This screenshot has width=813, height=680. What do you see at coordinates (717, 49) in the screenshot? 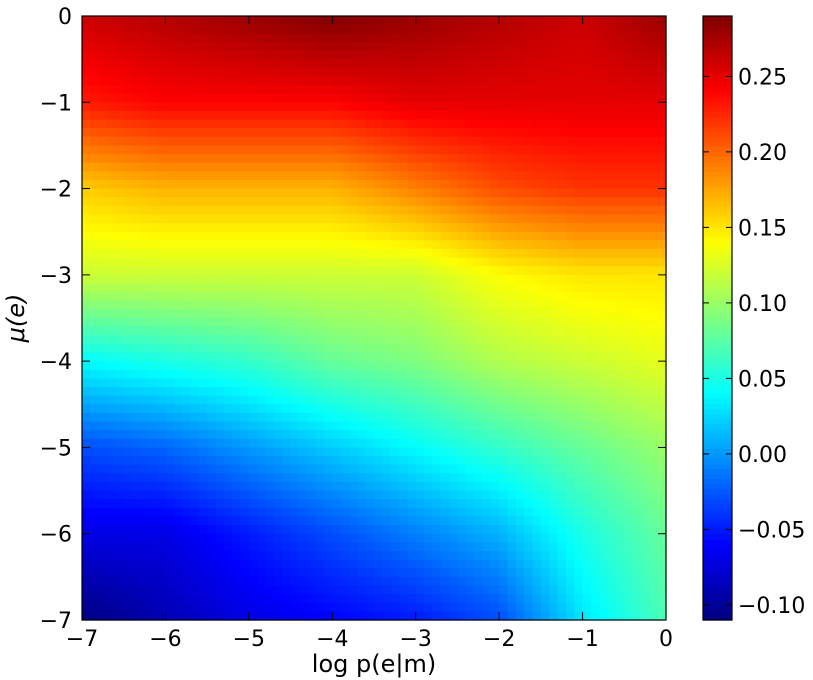
I see `colorbar-segment` at bounding box center [717, 49].